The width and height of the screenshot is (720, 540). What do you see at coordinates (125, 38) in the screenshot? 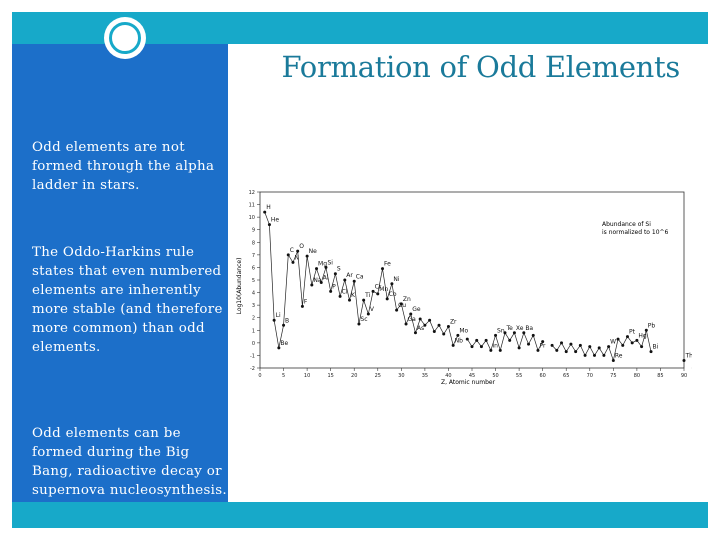
I see `ring-ornament-icon` at bounding box center [125, 38].